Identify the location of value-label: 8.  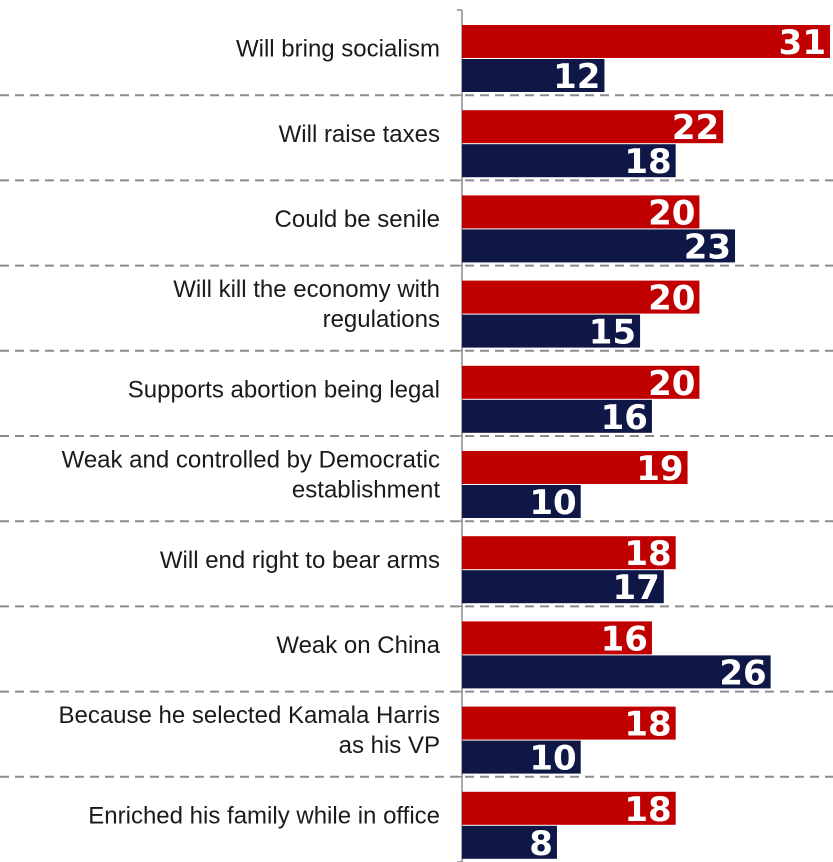
(541, 843).